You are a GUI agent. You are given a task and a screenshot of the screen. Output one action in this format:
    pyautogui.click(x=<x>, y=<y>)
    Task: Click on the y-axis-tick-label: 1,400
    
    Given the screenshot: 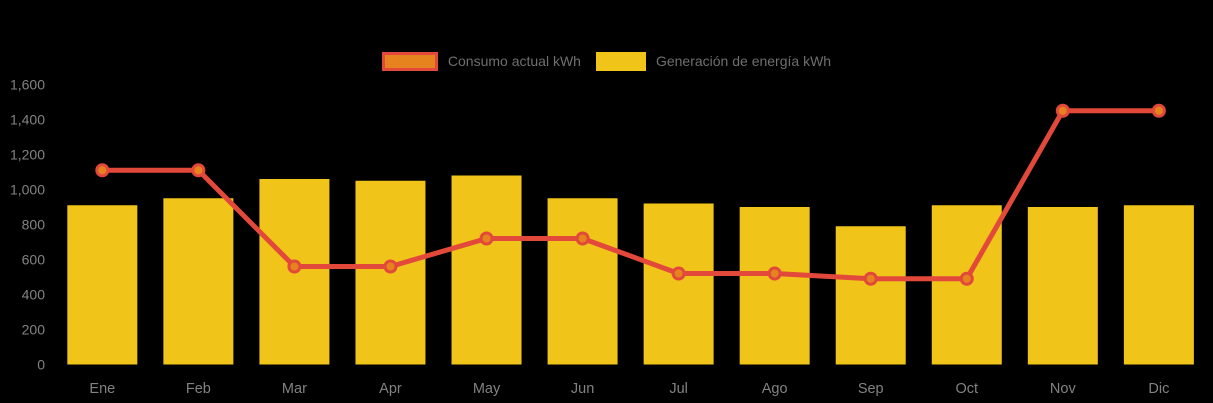 What is the action you would take?
    pyautogui.click(x=27, y=120)
    